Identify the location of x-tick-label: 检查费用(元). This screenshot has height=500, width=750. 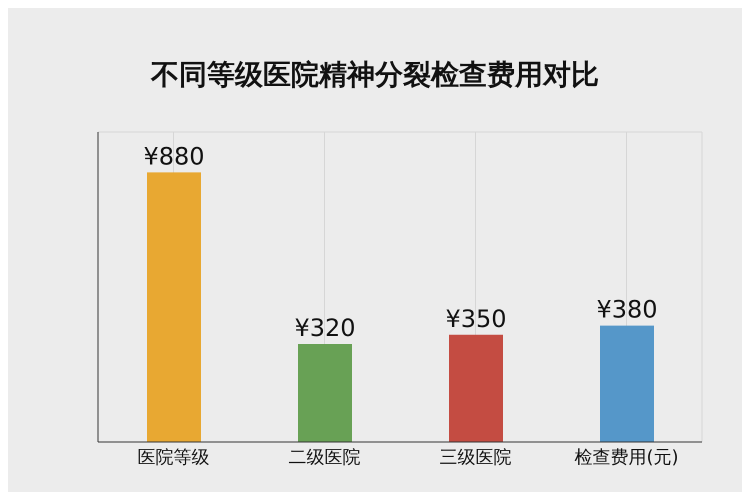
(626, 457).